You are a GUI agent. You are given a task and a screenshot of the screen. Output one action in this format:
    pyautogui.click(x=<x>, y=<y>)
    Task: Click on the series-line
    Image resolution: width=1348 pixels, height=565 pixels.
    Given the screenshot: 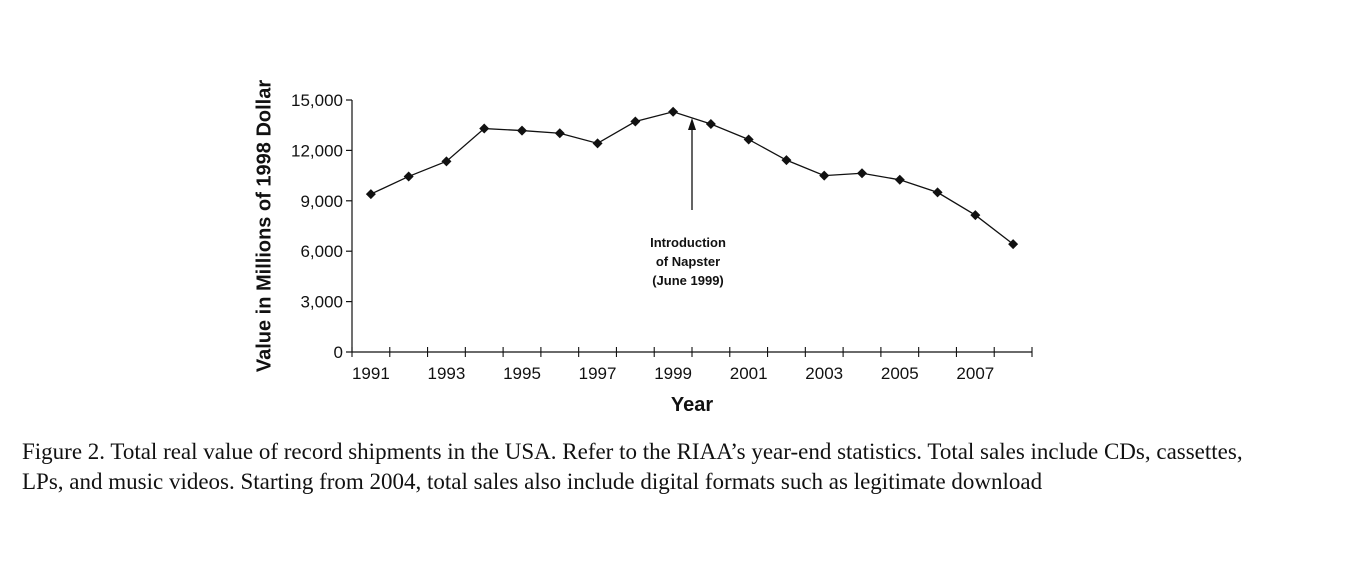 What is the action you would take?
    pyautogui.click(x=692, y=178)
    